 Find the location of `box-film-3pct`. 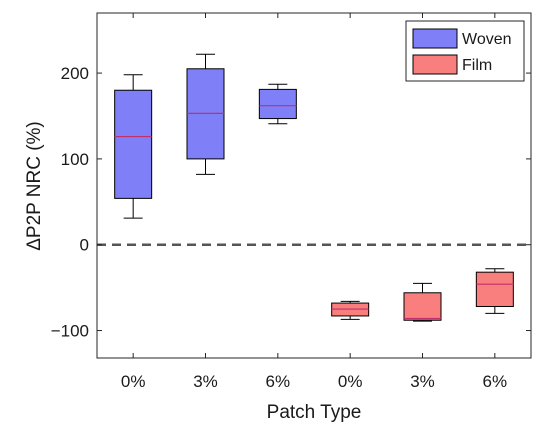

box-film-3pct is located at coordinates (422, 302).